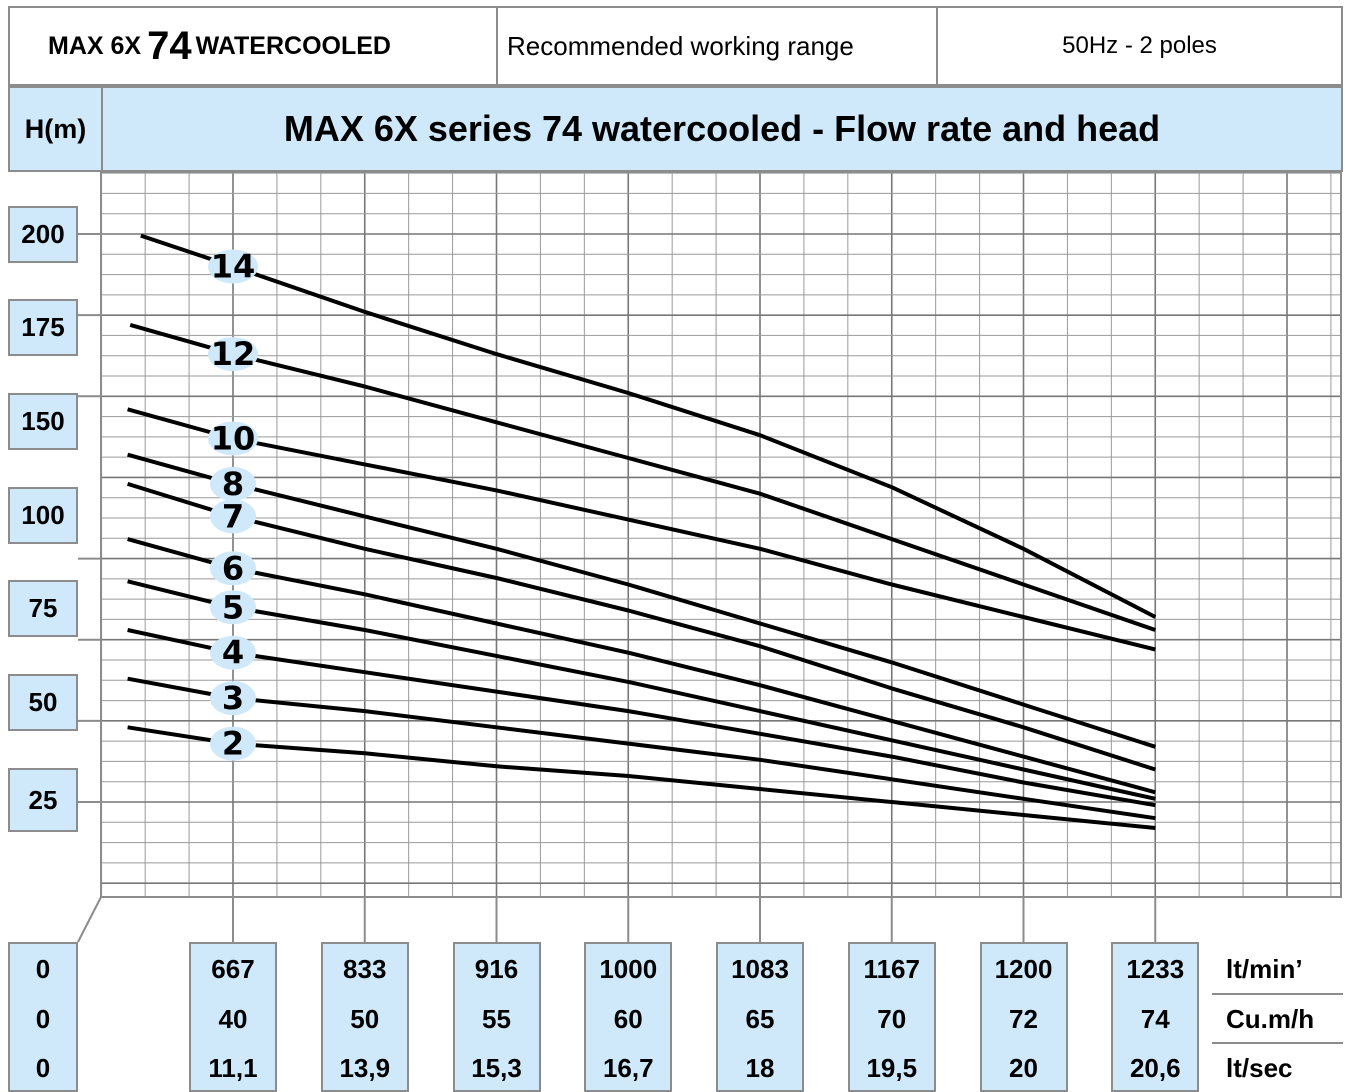  Describe the element at coordinates (169, 45) in the screenshot. I see `model-number: 74` at that location.